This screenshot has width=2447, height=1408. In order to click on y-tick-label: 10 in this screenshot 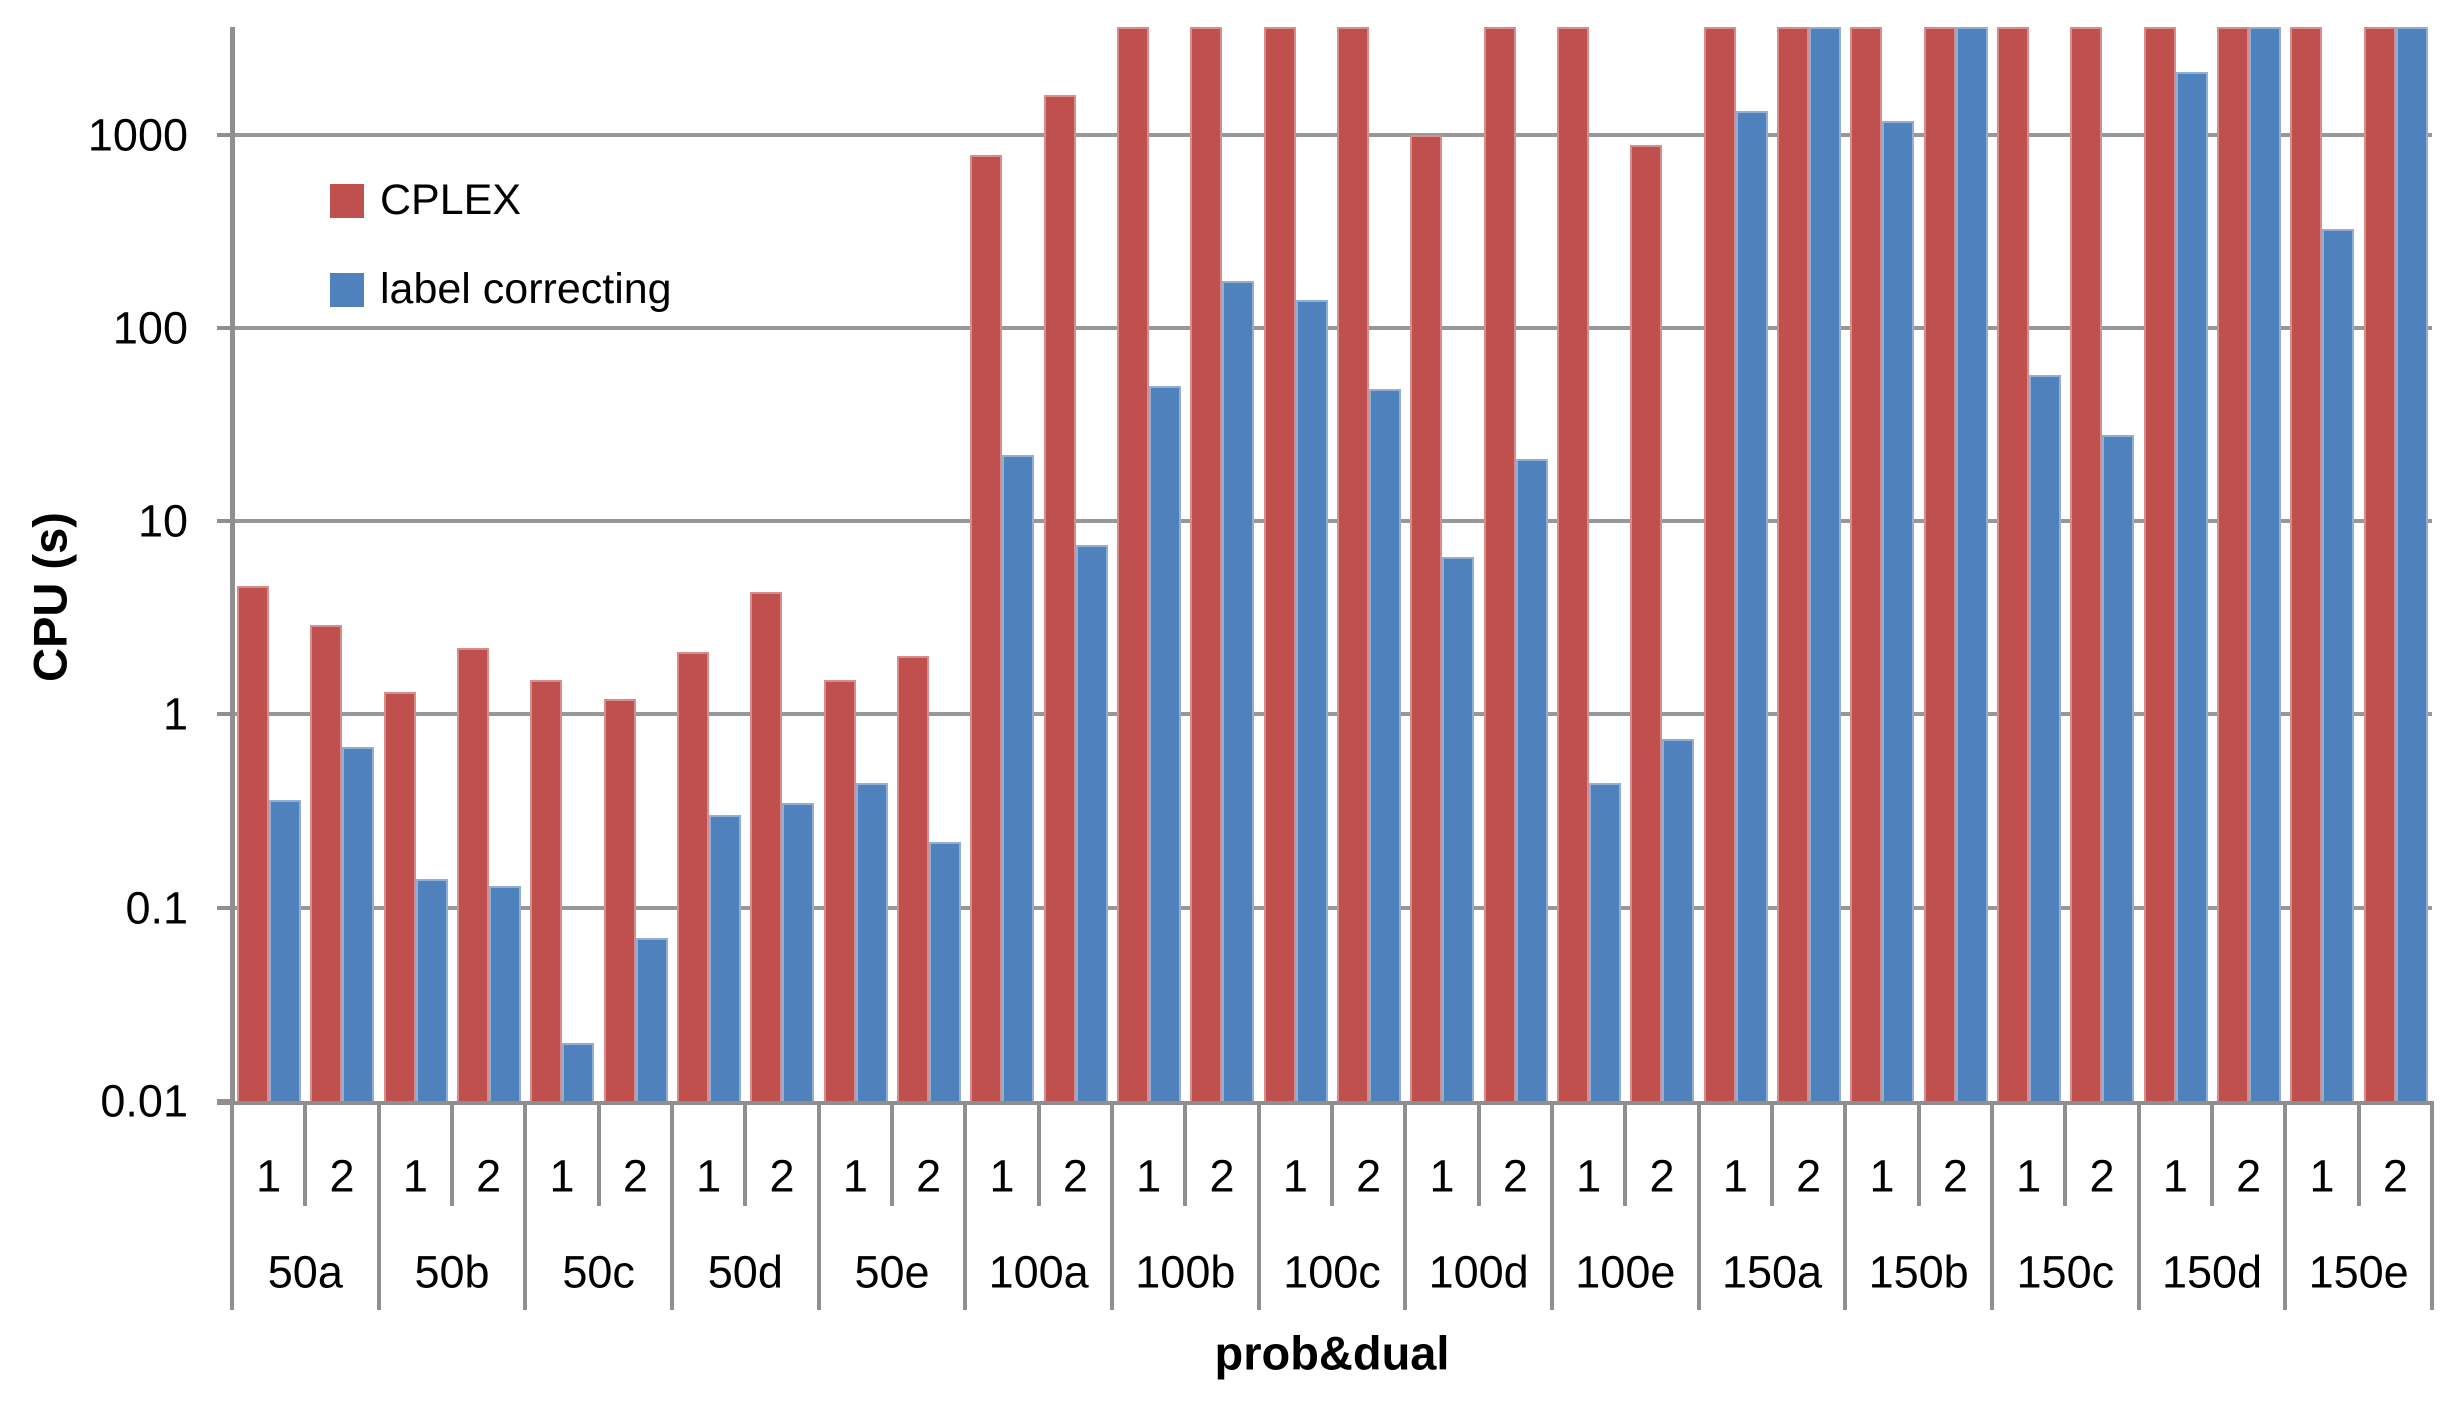, I will do `click(162, 521)`.